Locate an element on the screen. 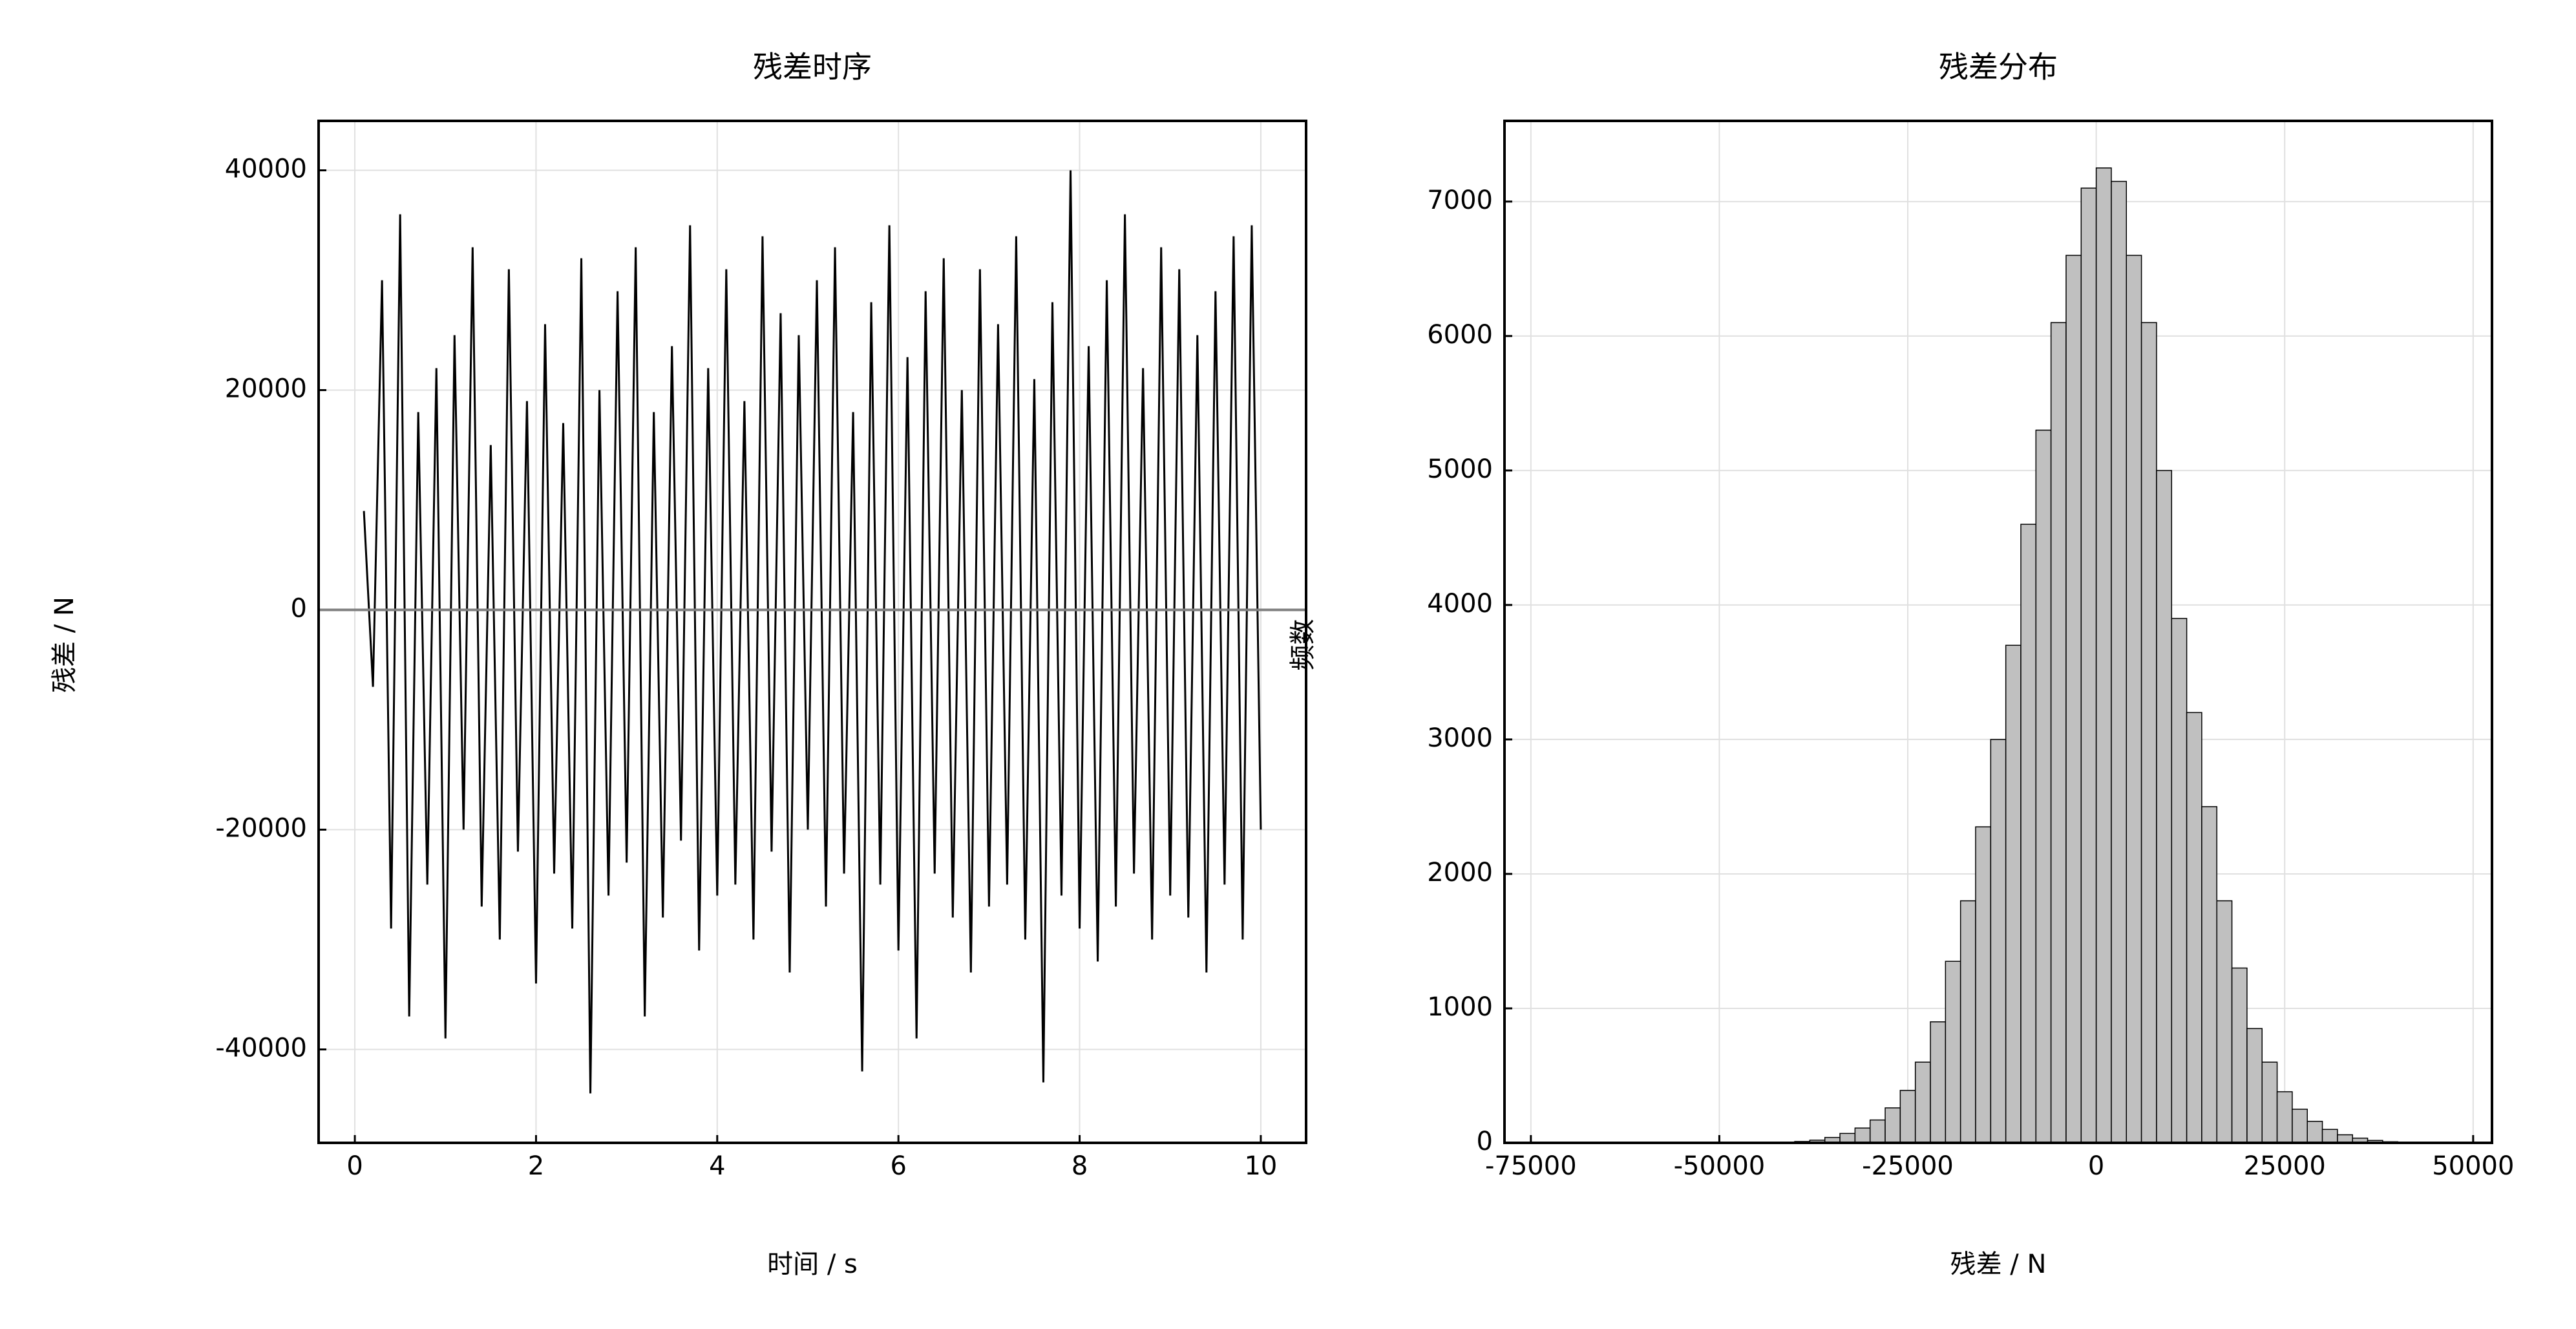 The width and height of the screenshot is (2576, 1329). y-tick-label: 5000 is located at coordinates (1460, 469).